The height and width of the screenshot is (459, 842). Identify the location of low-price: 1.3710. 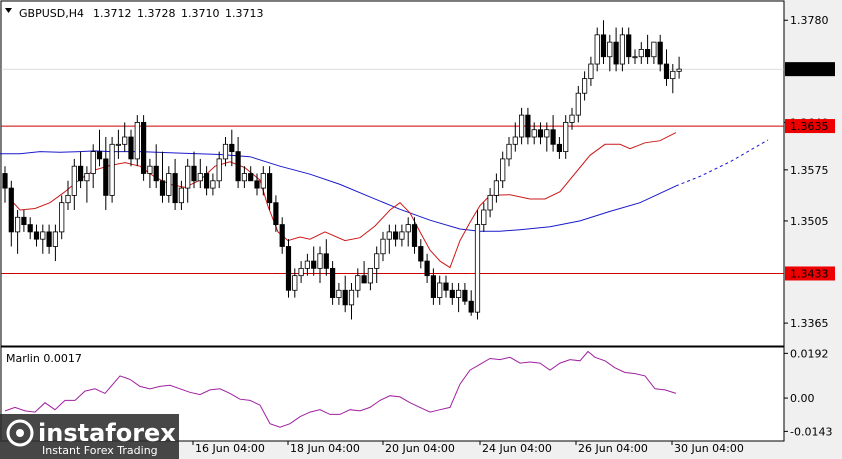
(200, 13).